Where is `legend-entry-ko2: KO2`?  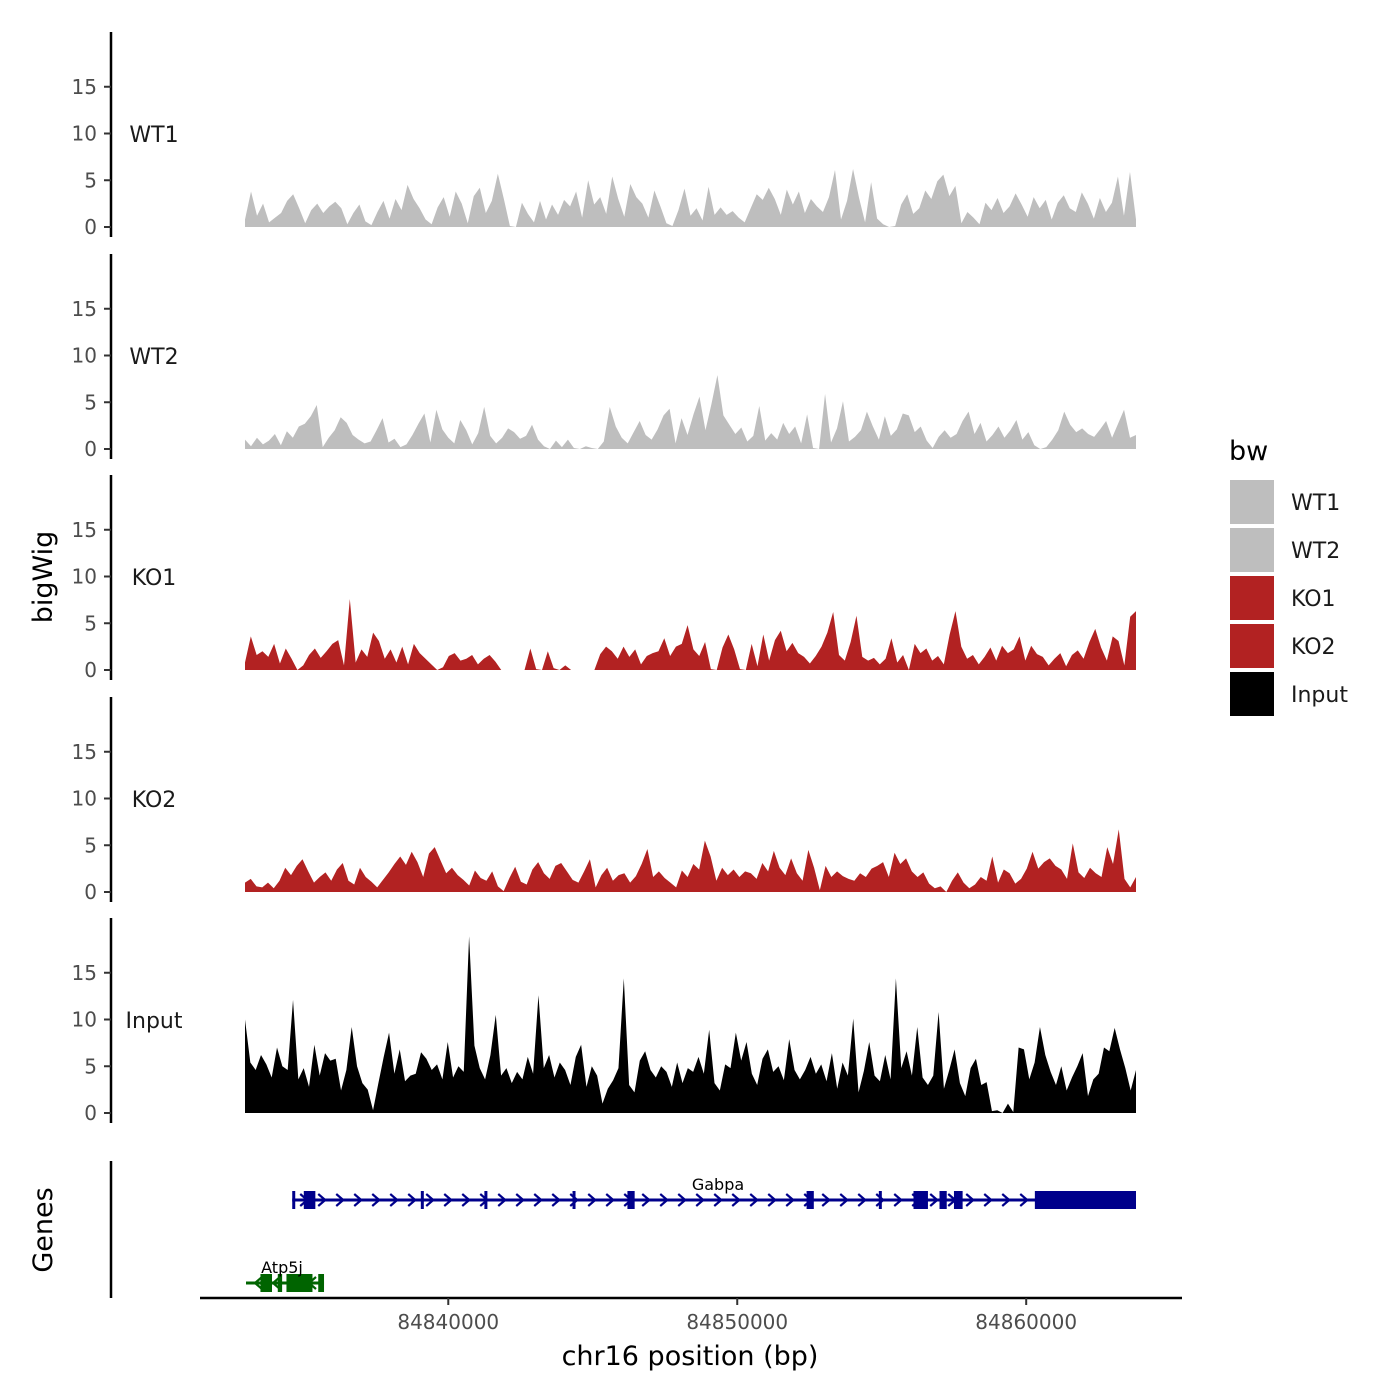 legend-entry-ko2: KO2 is located at coordinates (1283, 646).